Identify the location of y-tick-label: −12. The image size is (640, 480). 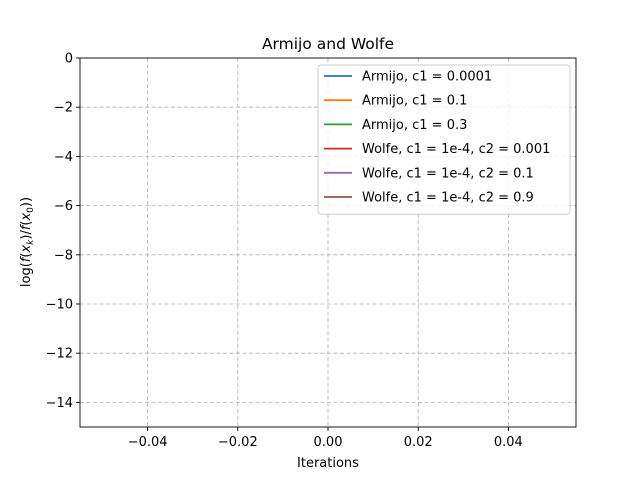
(59, 354).